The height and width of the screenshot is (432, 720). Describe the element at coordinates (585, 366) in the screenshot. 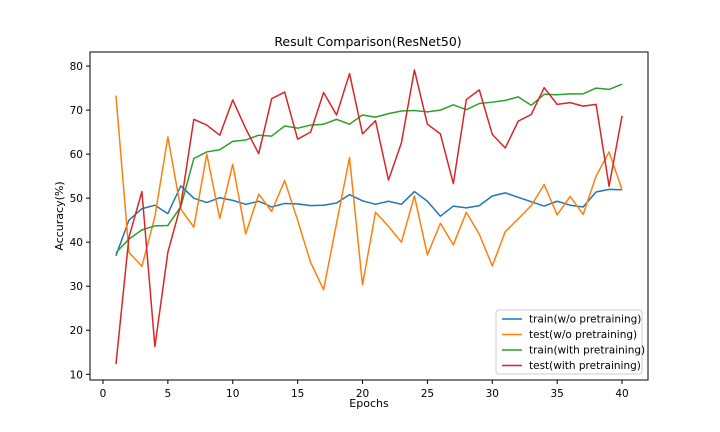

I see `legend-label: test(with pretraining)` at that location.